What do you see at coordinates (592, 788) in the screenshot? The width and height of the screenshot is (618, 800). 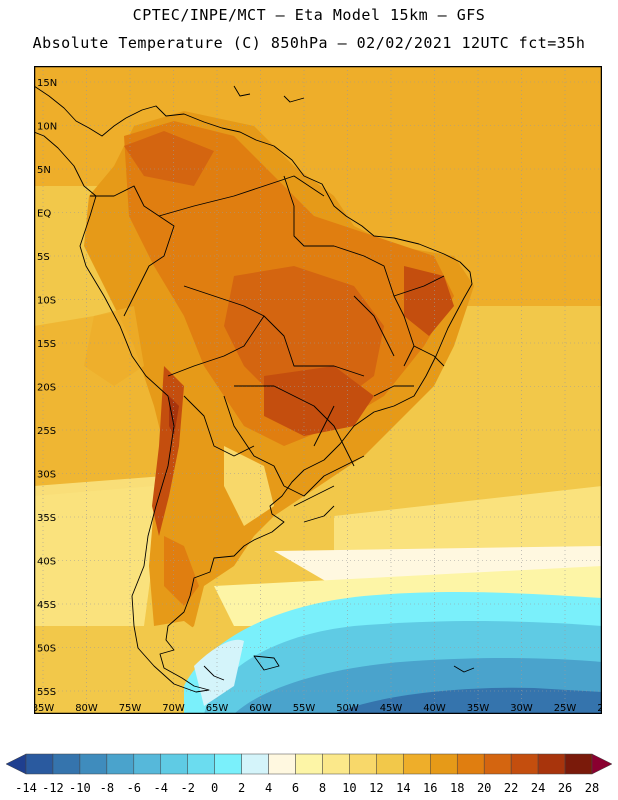 I see `colorbar-label: 28` at bounding box center [592, 788].